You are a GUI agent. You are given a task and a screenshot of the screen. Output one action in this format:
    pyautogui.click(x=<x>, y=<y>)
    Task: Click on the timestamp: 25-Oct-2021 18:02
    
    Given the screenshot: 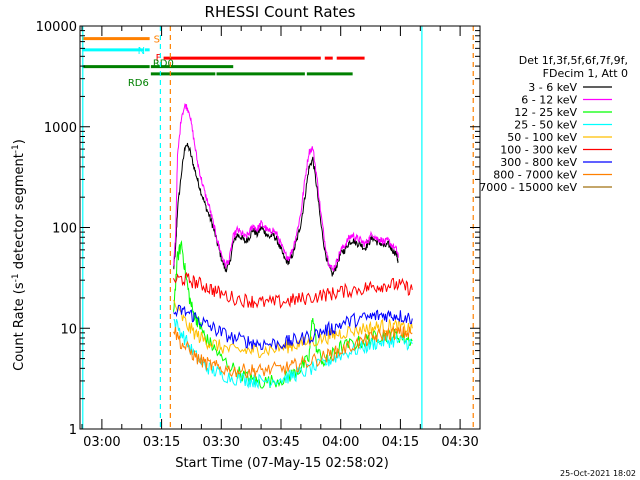 What is the action you would take?
    pyautogui.click(x=598, y=473)
    